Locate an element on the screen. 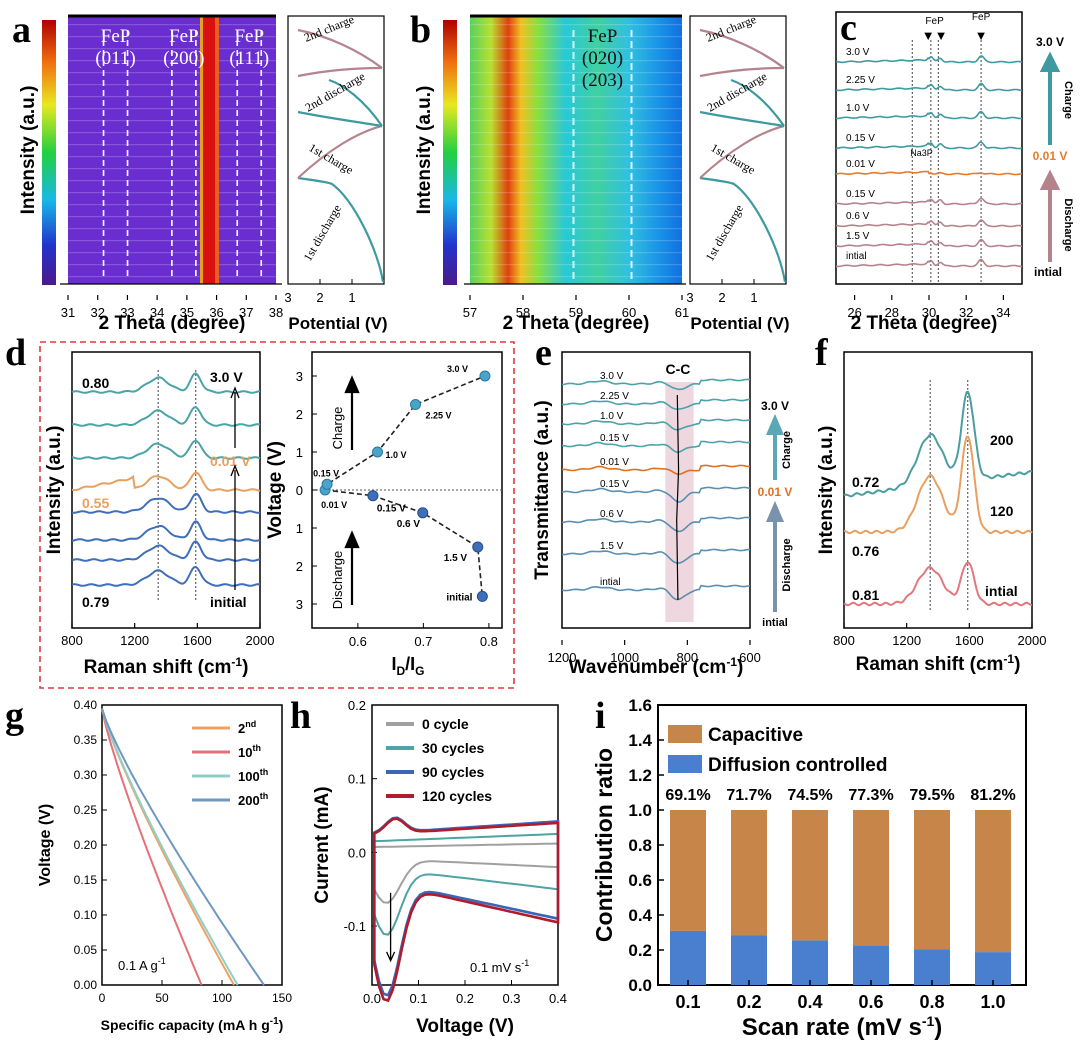 The height and width of the screenshot is (1044, 1080). voltage-label: 0.01 V is located at coordinates (230, 461).